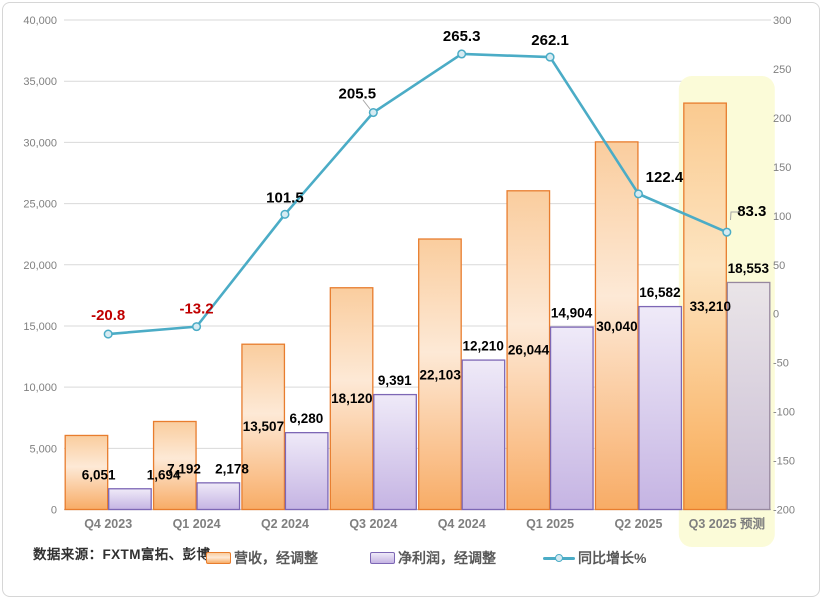 This screenshot has width=824, height=602. Describe the element at coordinates (382, 558) in the screenshot. I see `net-profit-swatch-icon` at that location.